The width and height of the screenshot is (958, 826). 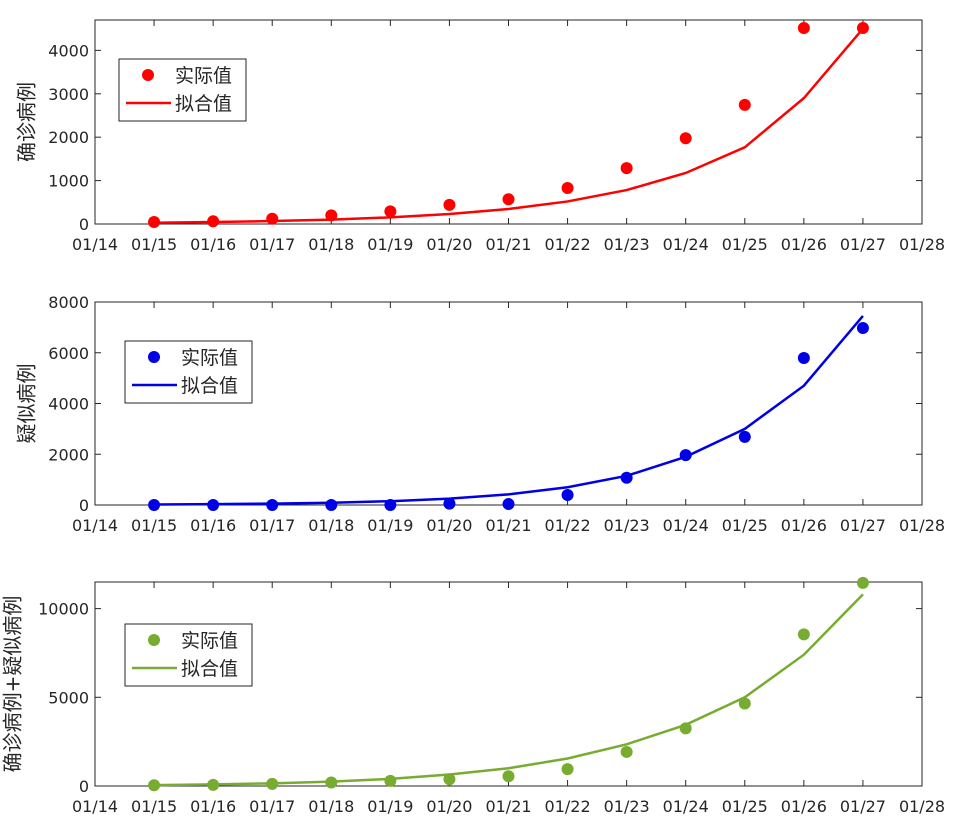 What do you see at coordinates (331, 806) in the screenshot?
I see `x-tick-label: 01/18` at bounding box center [331, 806].